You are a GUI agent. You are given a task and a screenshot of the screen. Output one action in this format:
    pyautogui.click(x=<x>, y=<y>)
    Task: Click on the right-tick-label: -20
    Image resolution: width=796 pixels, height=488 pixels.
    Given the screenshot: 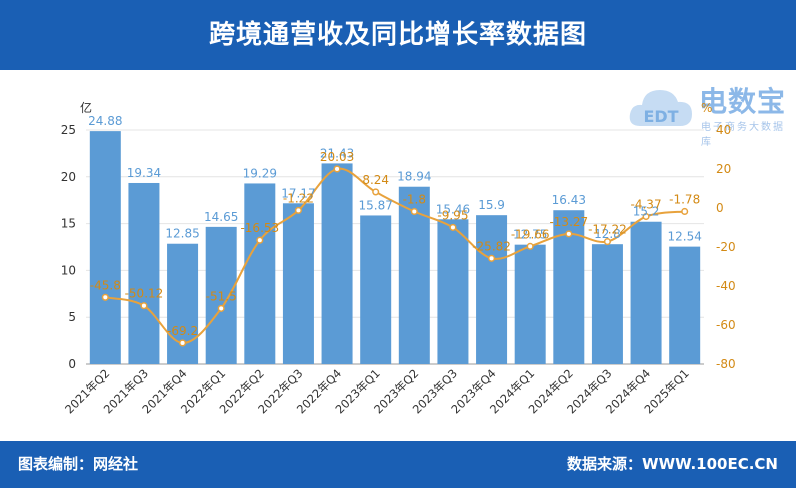 What is the action you would take?
    pyautogui.click(x=726, y=247)
    